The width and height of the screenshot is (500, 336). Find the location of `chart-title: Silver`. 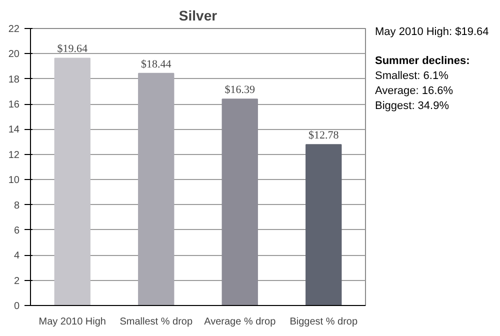

chart-title: Silver is located at coordinates (198, 16).